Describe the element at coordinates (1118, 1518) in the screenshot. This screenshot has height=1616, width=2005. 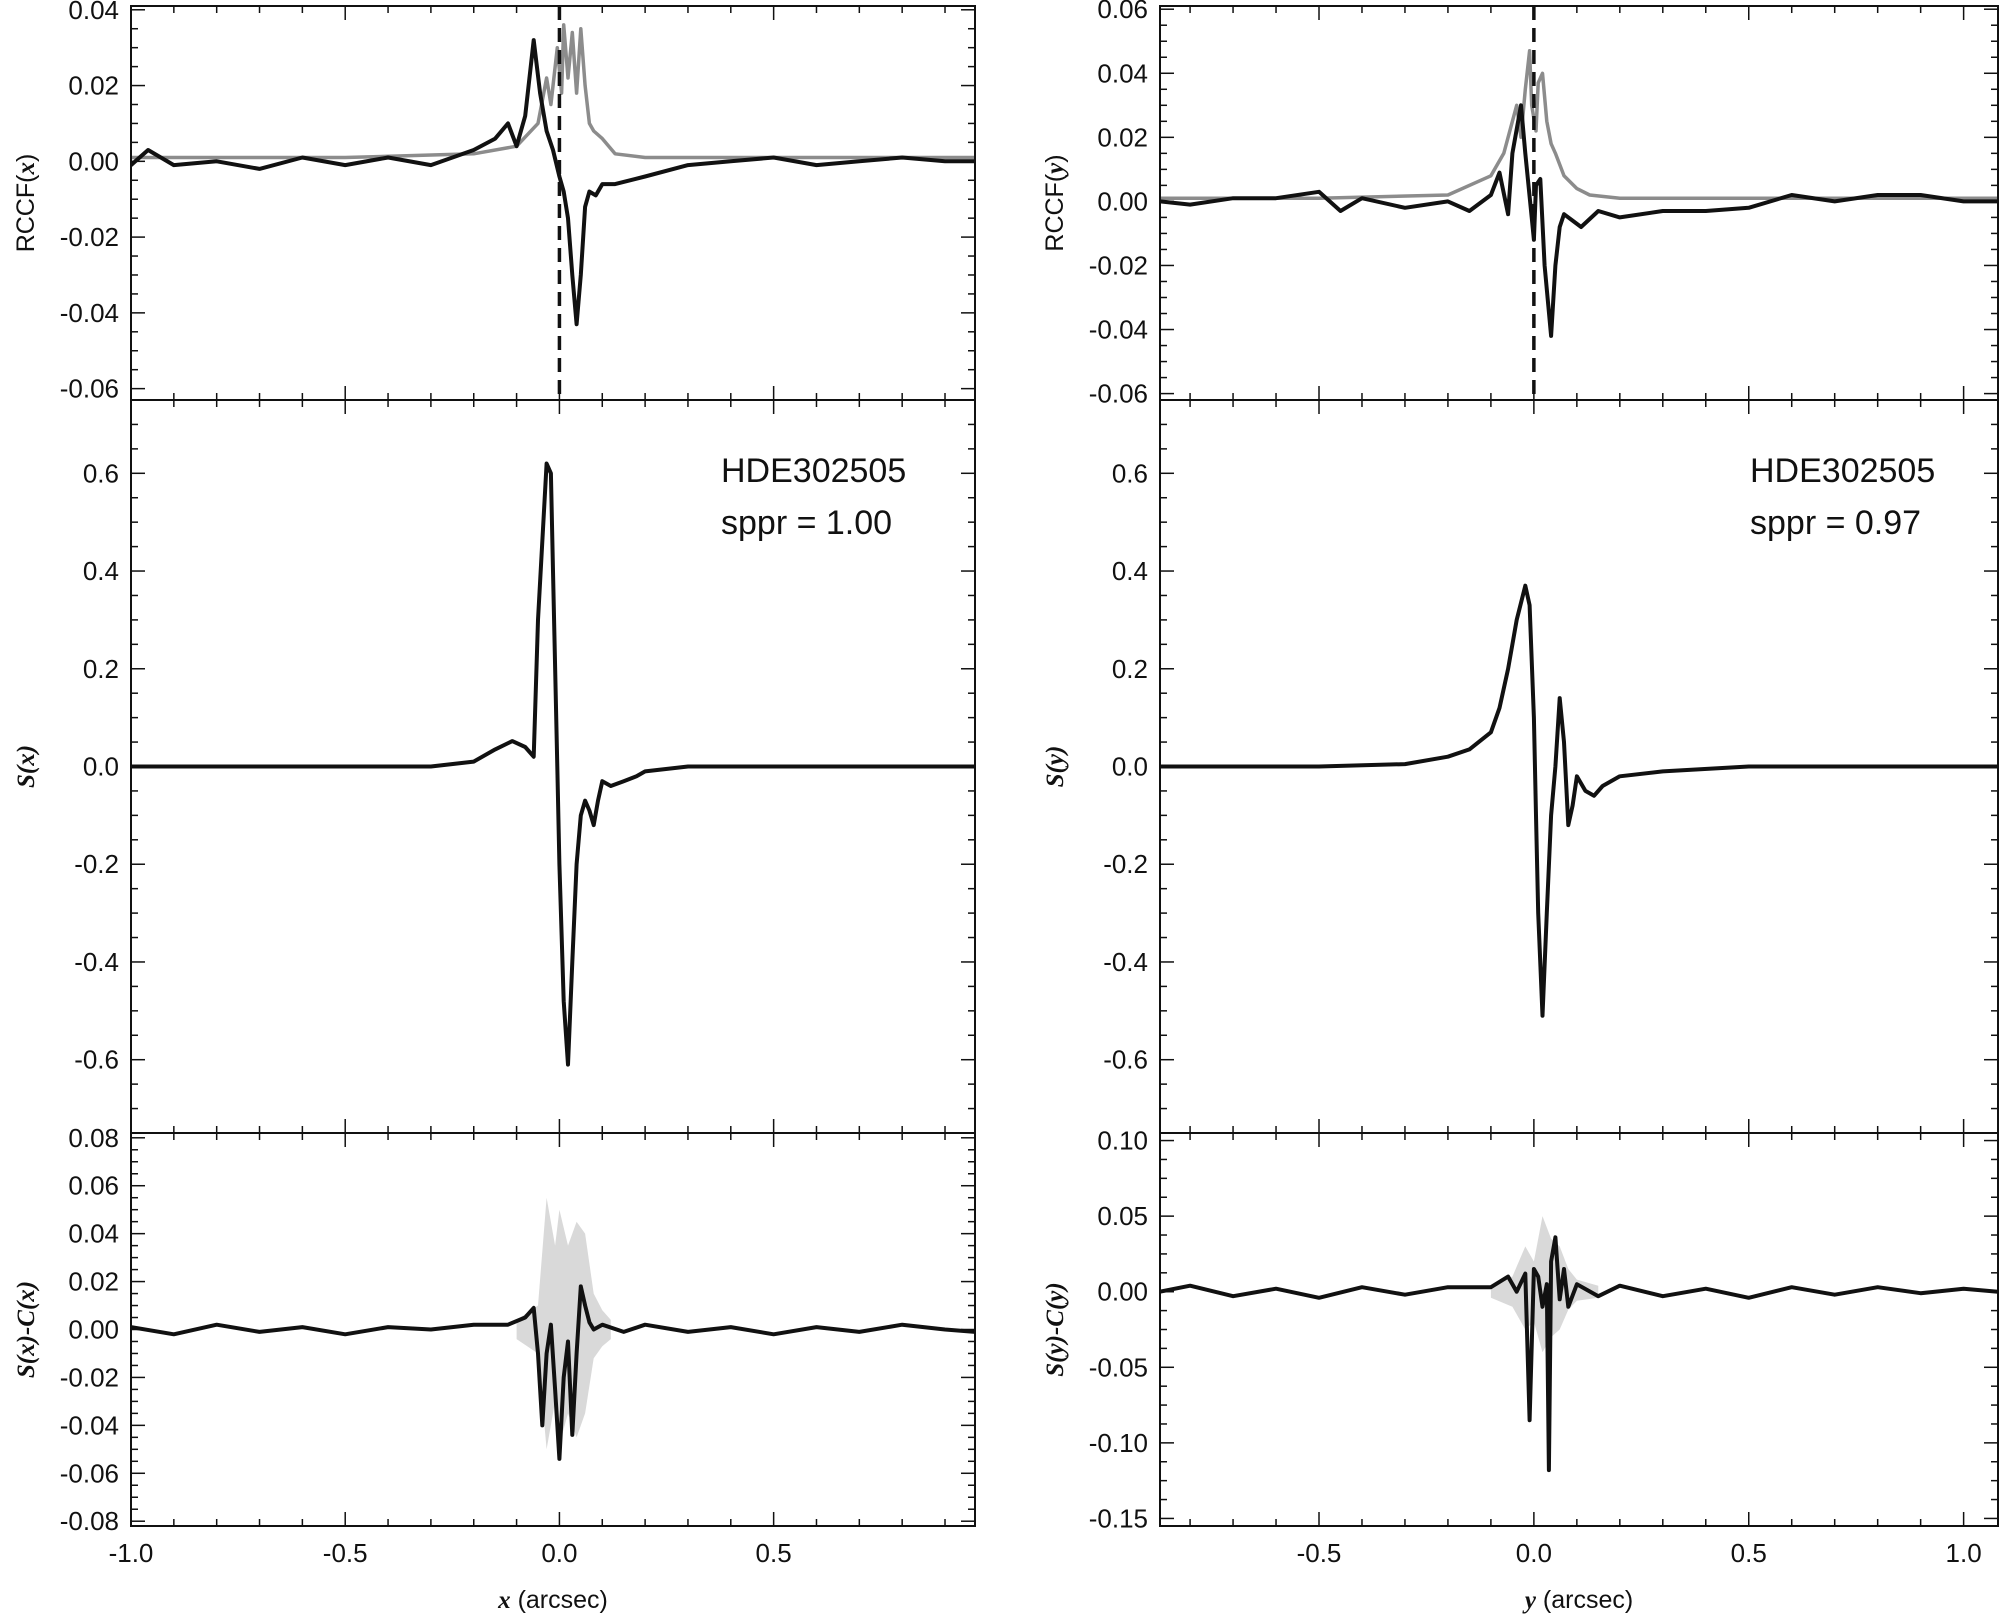
I see `y-tick-label: -0.15` at that location.